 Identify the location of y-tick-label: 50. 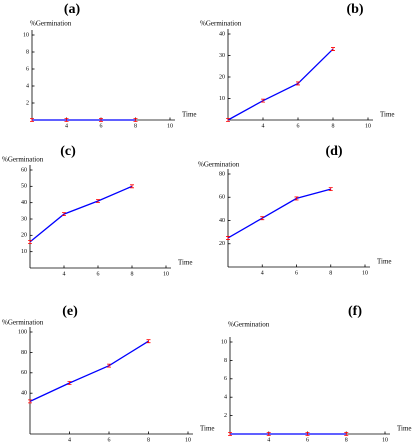
(24, 187).